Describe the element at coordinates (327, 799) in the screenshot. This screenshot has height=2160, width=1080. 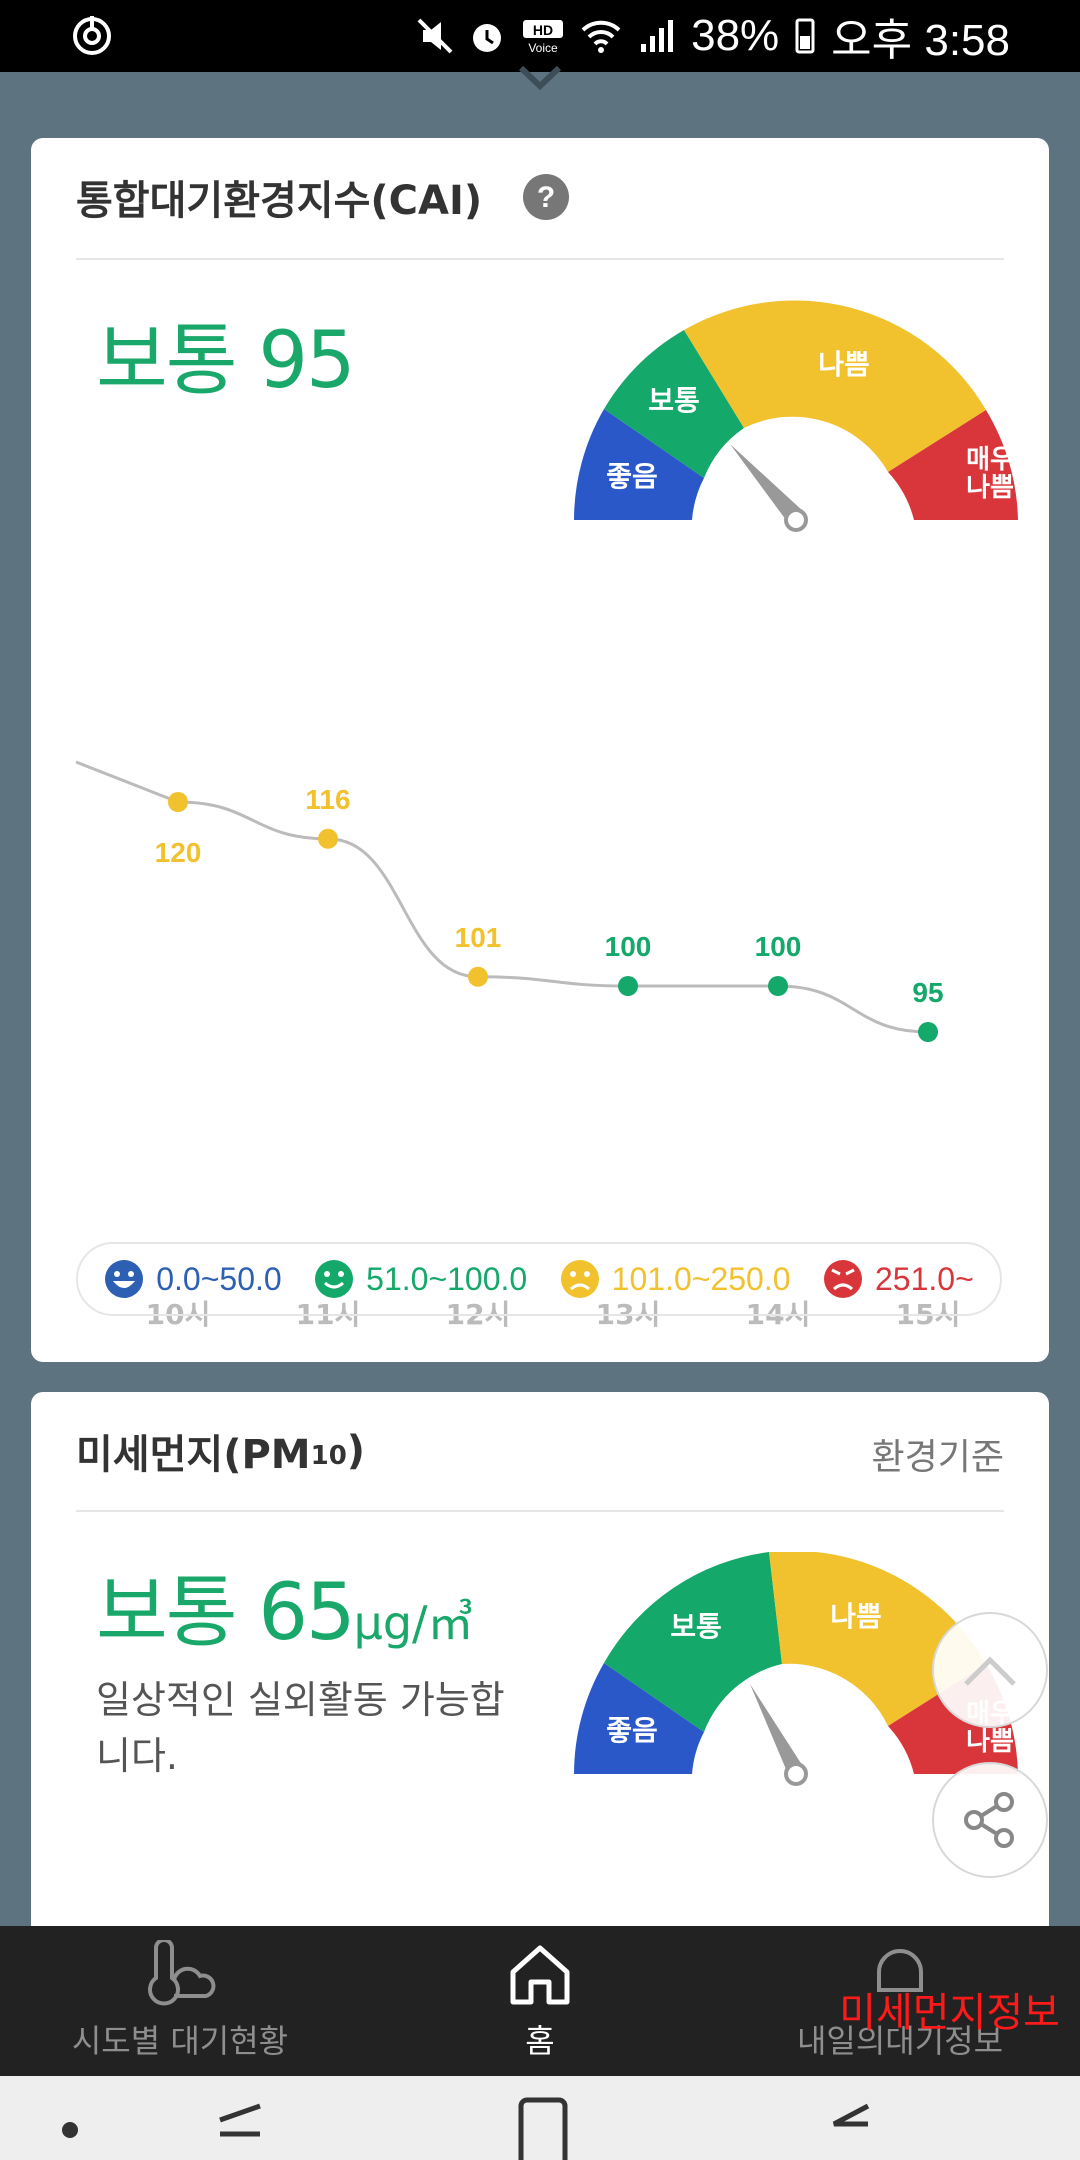
I see `data-label: 116` at that location.